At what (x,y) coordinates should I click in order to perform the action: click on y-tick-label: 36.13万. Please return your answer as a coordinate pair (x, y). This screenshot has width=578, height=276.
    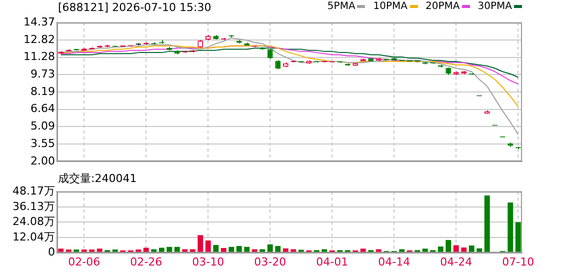
    Looking at the image, I should click on (33, 206).